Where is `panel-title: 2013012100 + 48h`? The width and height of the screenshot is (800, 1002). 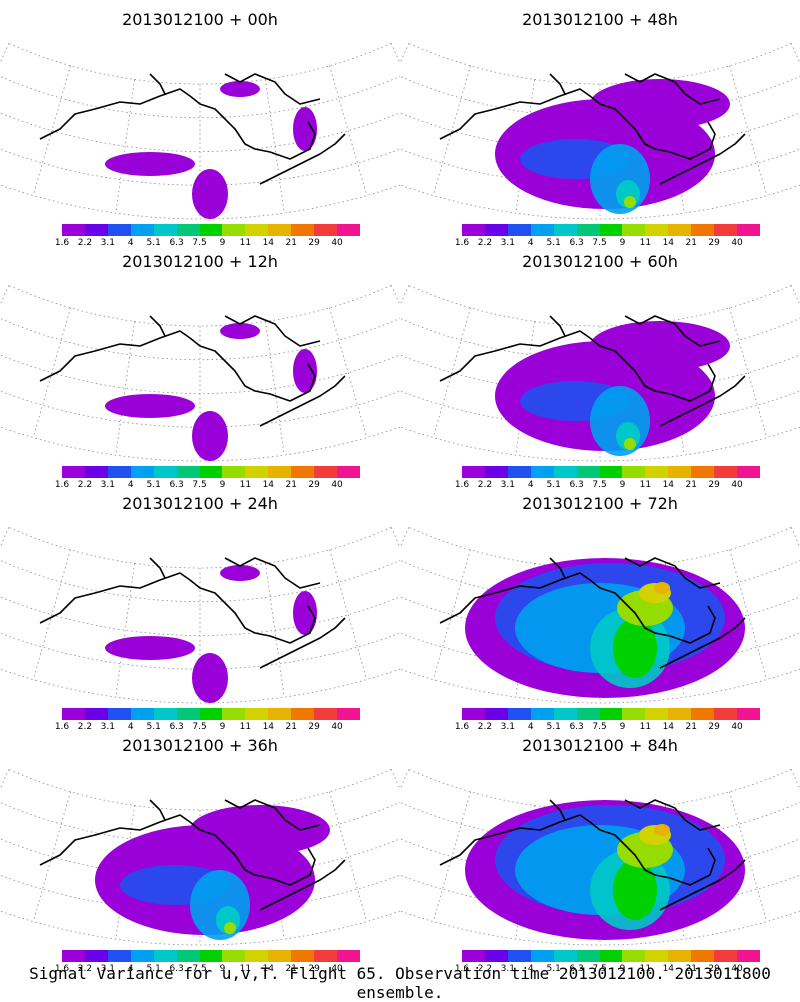
panel-title: 2013012100 + 48h is located at coordinates (600, 19).